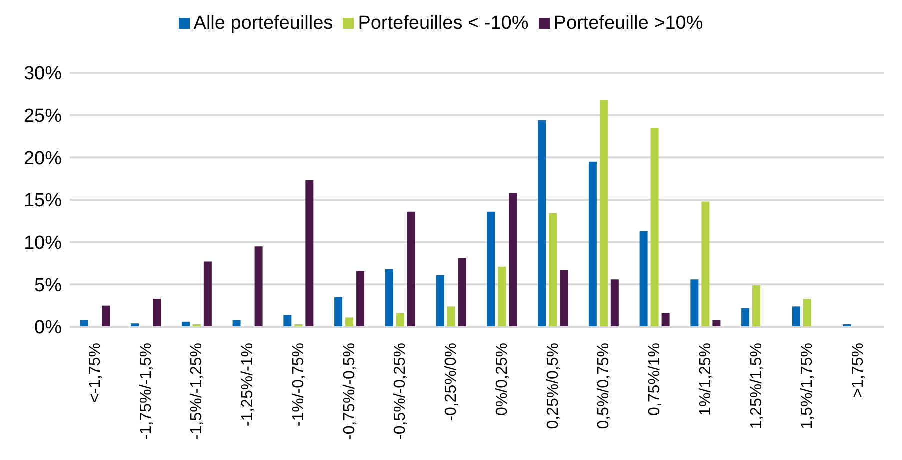 Image resolution: width=902 pixels, height=460 pixels. What do you see at coordinates (502, 379) in the screenshot?
I see `x-tick-label: 0%/0,25%` at bounding box center [502, 379].